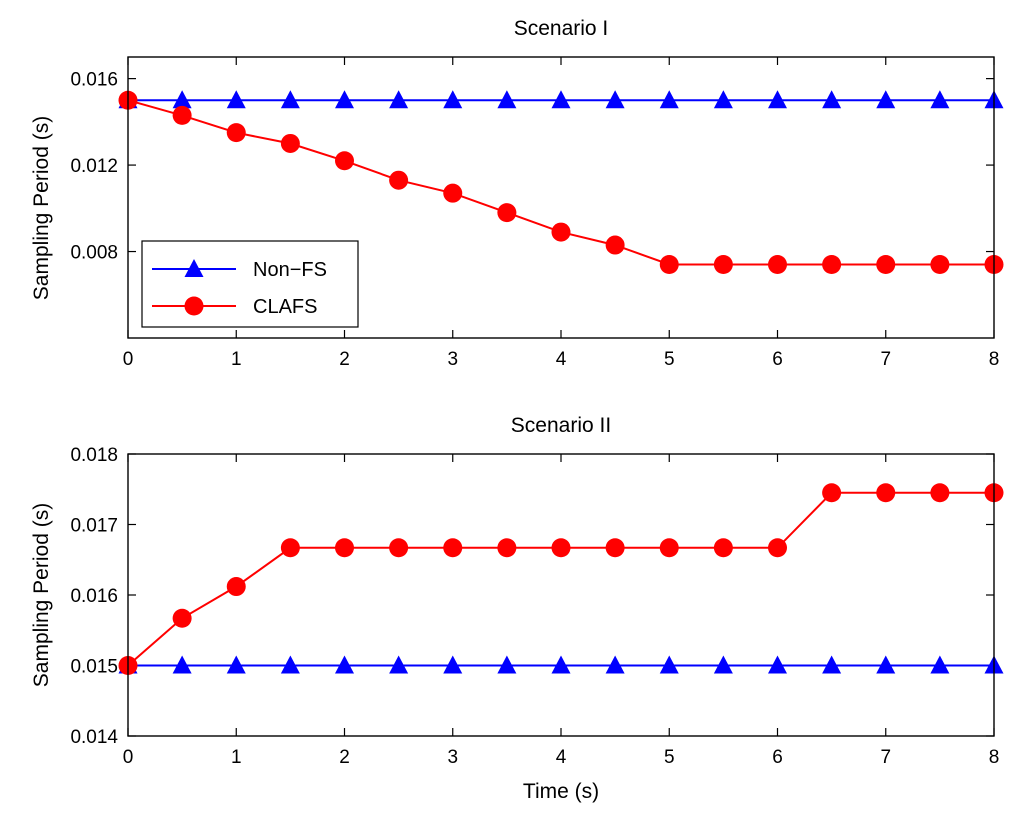  Describe the element at coordinates (94, 455) in the screenshot. I see `y-tick-label: 0.018` at that location.